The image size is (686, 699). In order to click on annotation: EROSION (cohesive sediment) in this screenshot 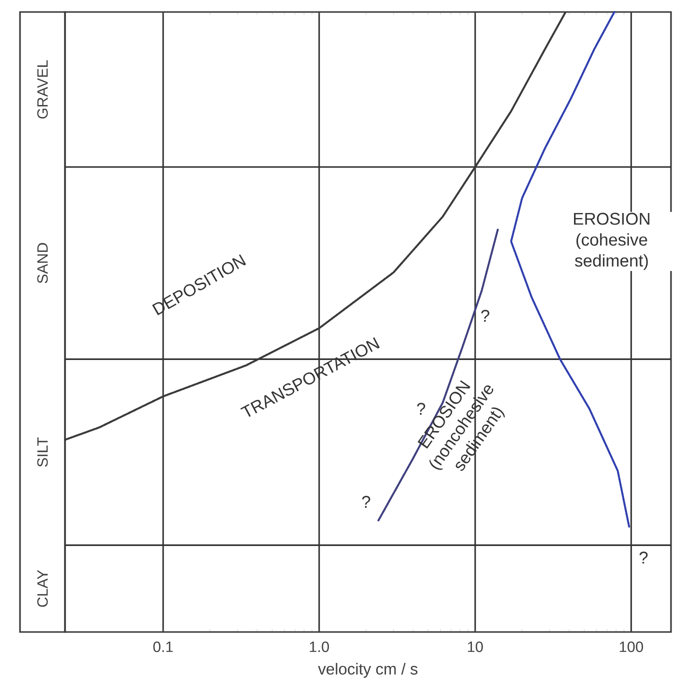, I will do `click(612, 241)`.